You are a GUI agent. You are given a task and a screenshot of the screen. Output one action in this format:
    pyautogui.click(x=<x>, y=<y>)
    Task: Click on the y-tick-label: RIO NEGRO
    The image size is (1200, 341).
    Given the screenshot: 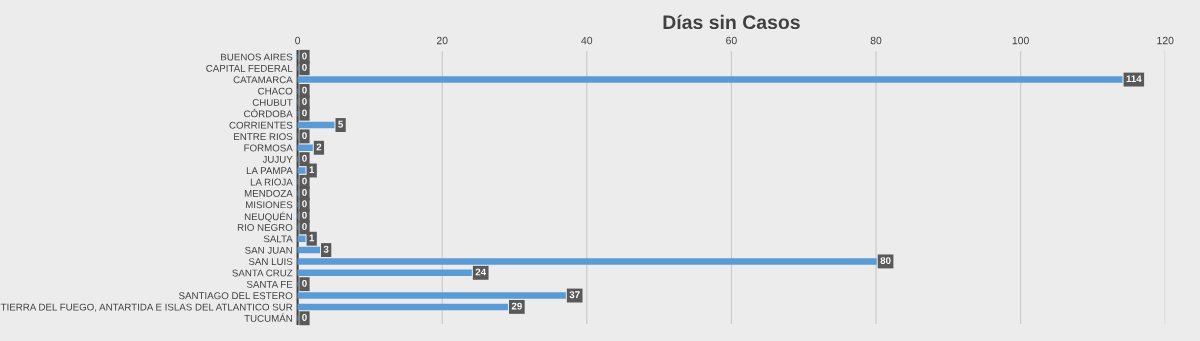 What is the action you would take?
    pyautogui.click(x=265, y=227)
    